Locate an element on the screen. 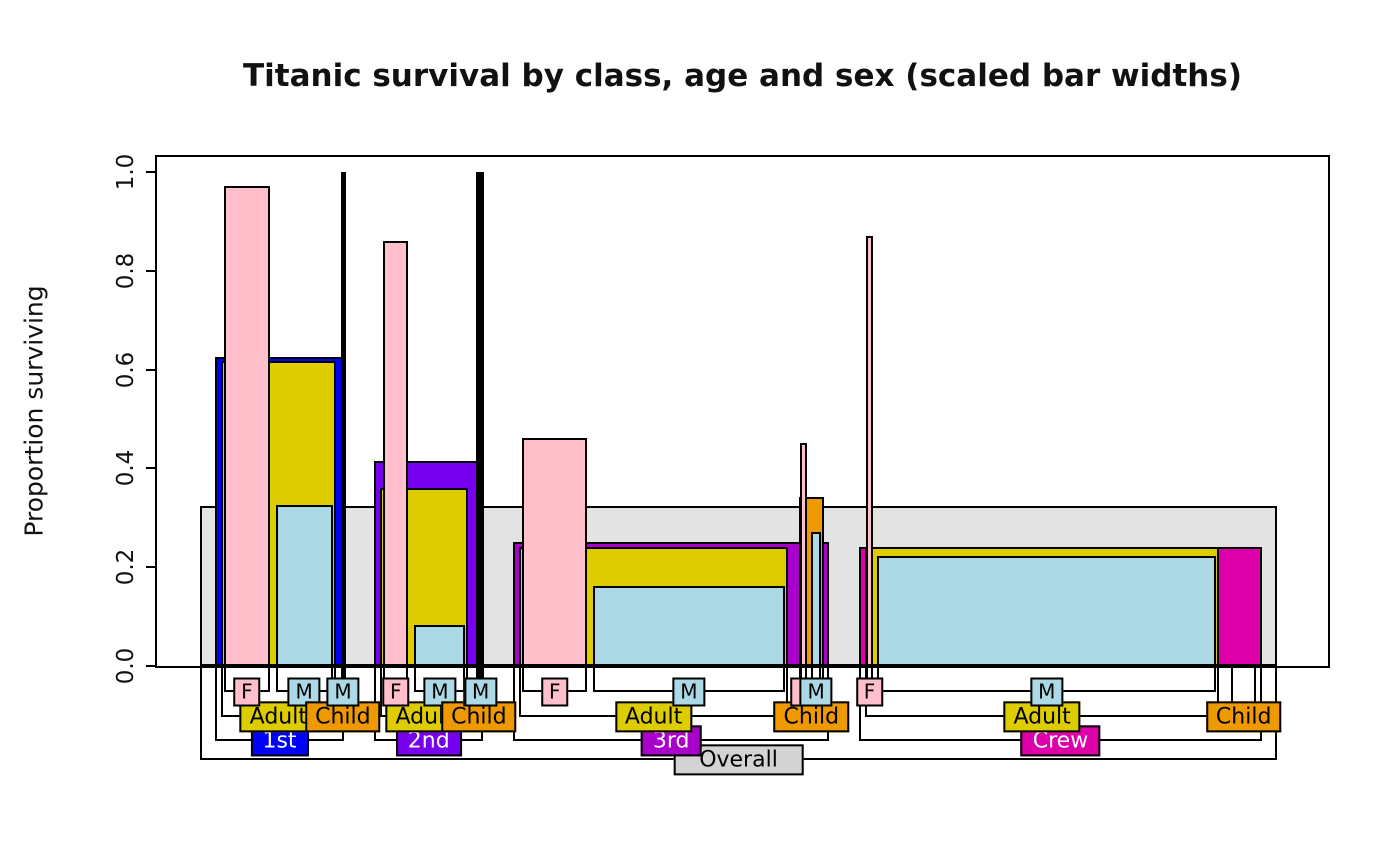 This screenshot has width=1400, height=866. y-tick-label: 0.6 is located at coordinates (126, 369).